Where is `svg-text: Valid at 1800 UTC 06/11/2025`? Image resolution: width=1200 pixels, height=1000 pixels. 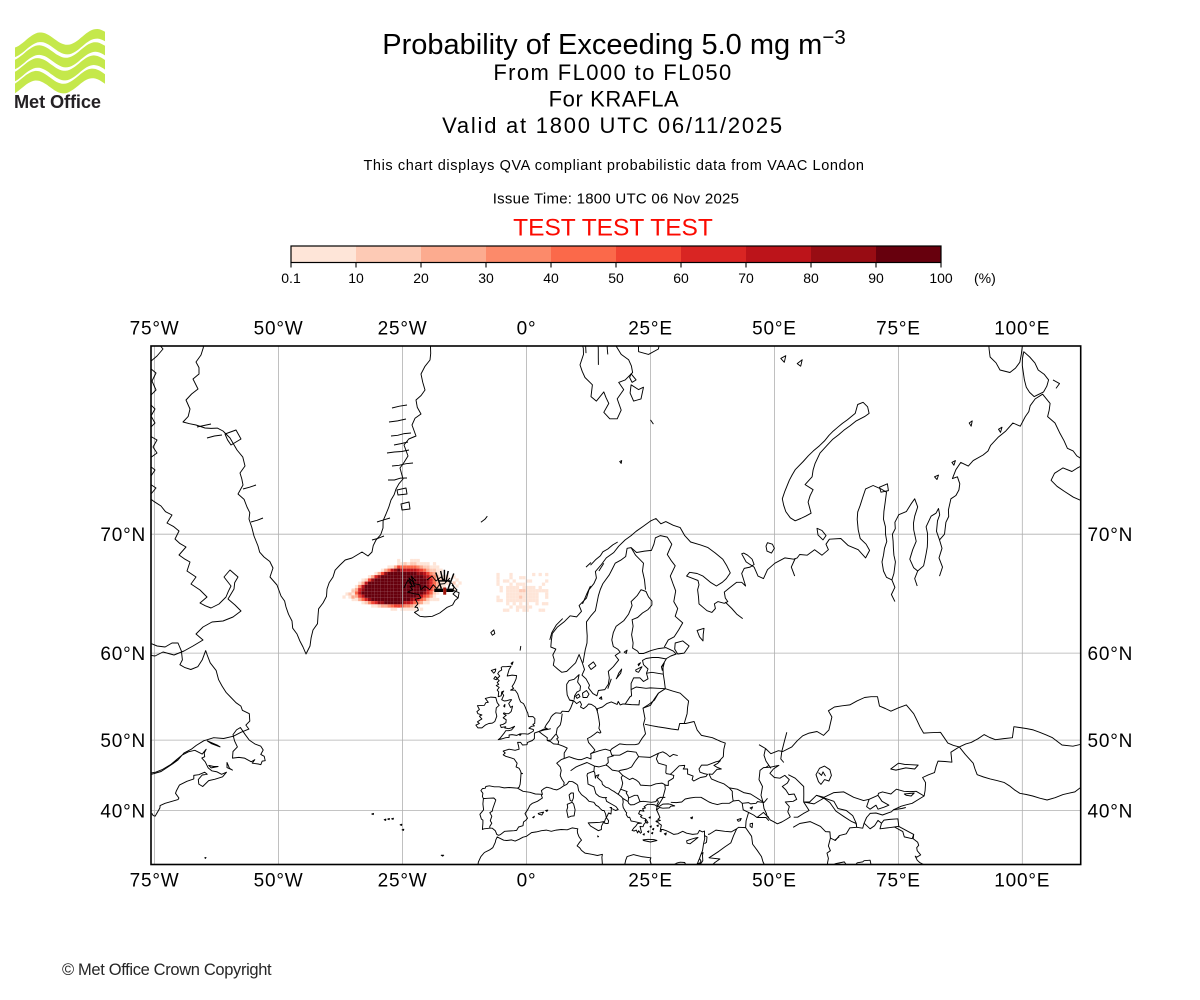 svg-text: Valid at 1800 UTC 06/11/2025 is located at coordinates (613, 125).